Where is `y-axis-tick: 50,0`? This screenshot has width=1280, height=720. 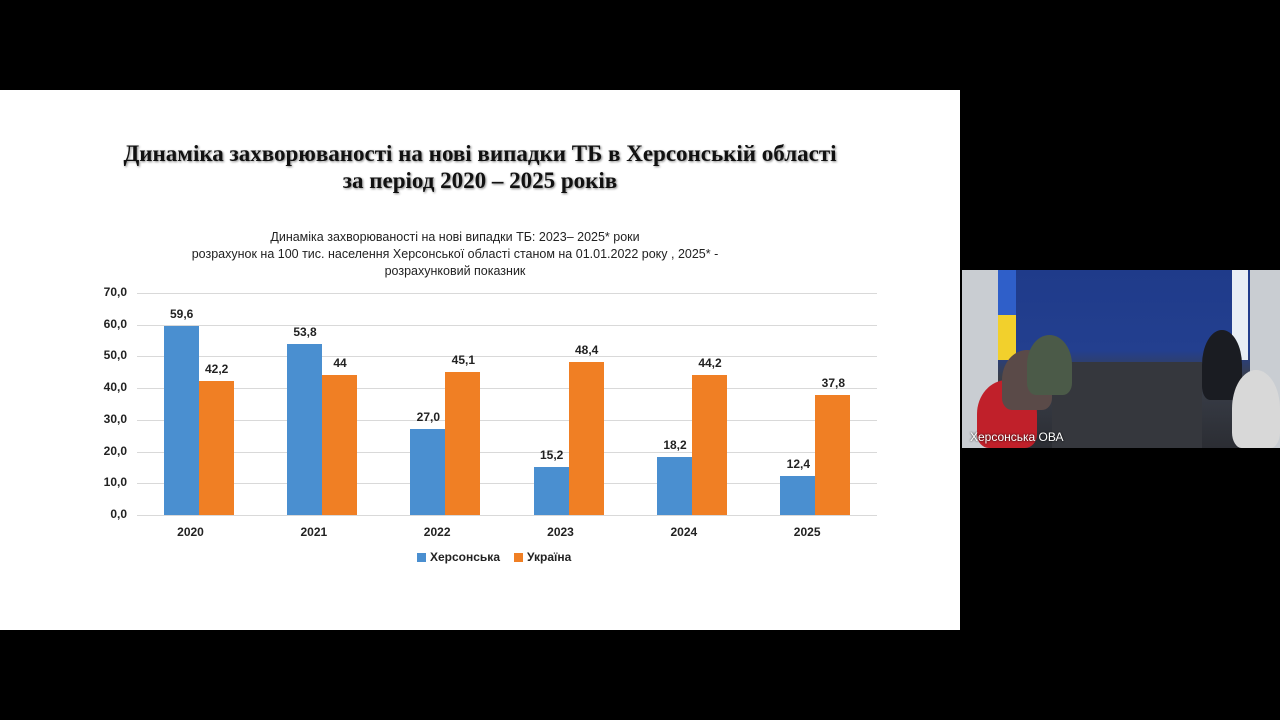 y-axis-tick: 50,0 is located at coordinates (115, 355).